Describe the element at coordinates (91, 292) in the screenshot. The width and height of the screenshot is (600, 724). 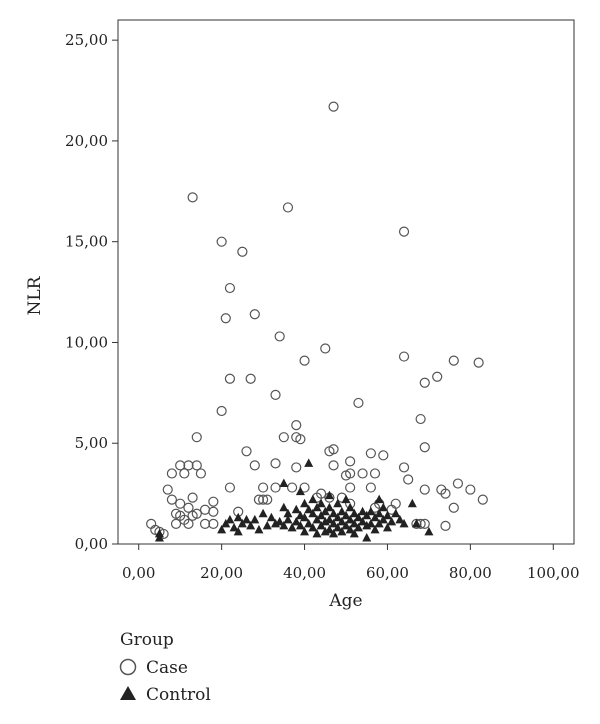
I see `y-axis-ticks: 0,00 5,00 10,00 15,00 20,00 25,00` at that location.